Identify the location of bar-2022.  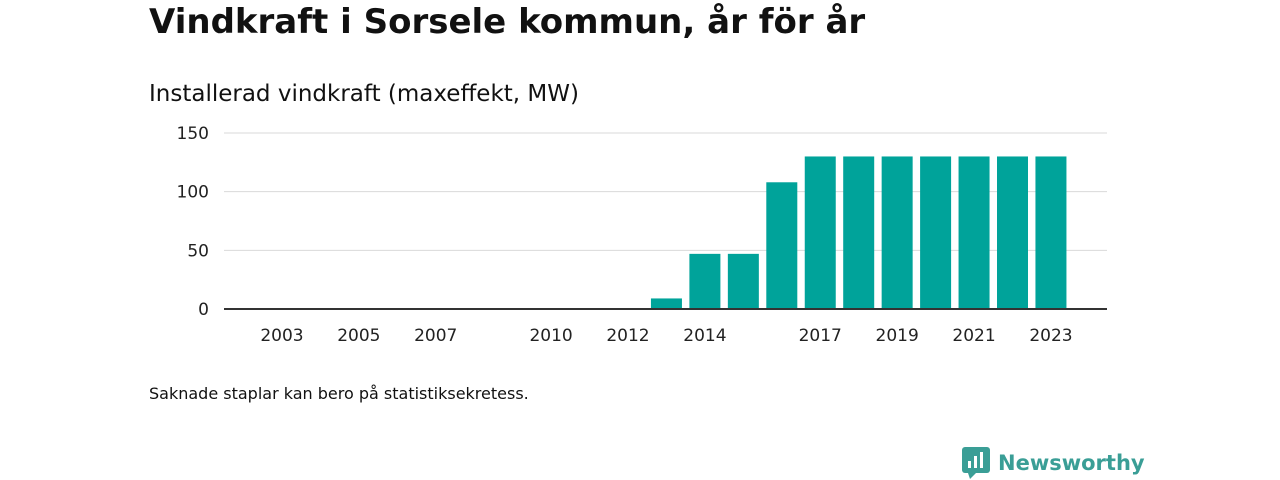
(1012, 232).